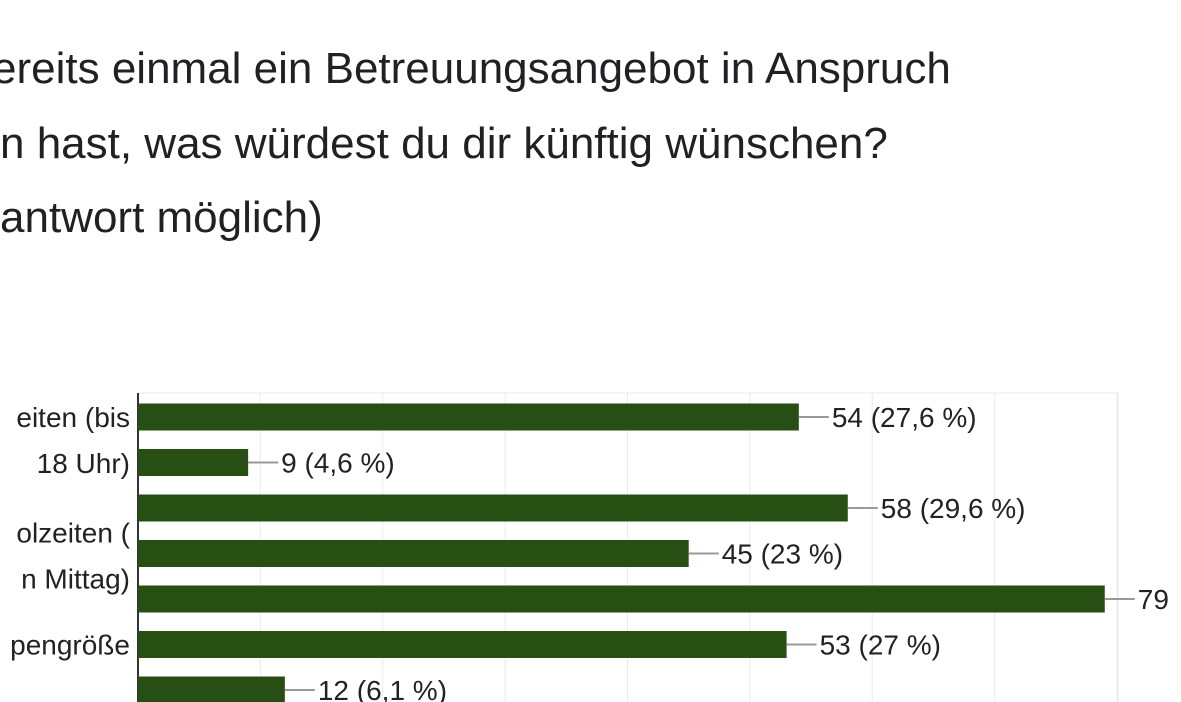 This screenshot has height=702, width=1181. What do you see at coordinates (1153, 599) in the screenshot?
I see `value-label: 79` at bounding box center [1153, 599].